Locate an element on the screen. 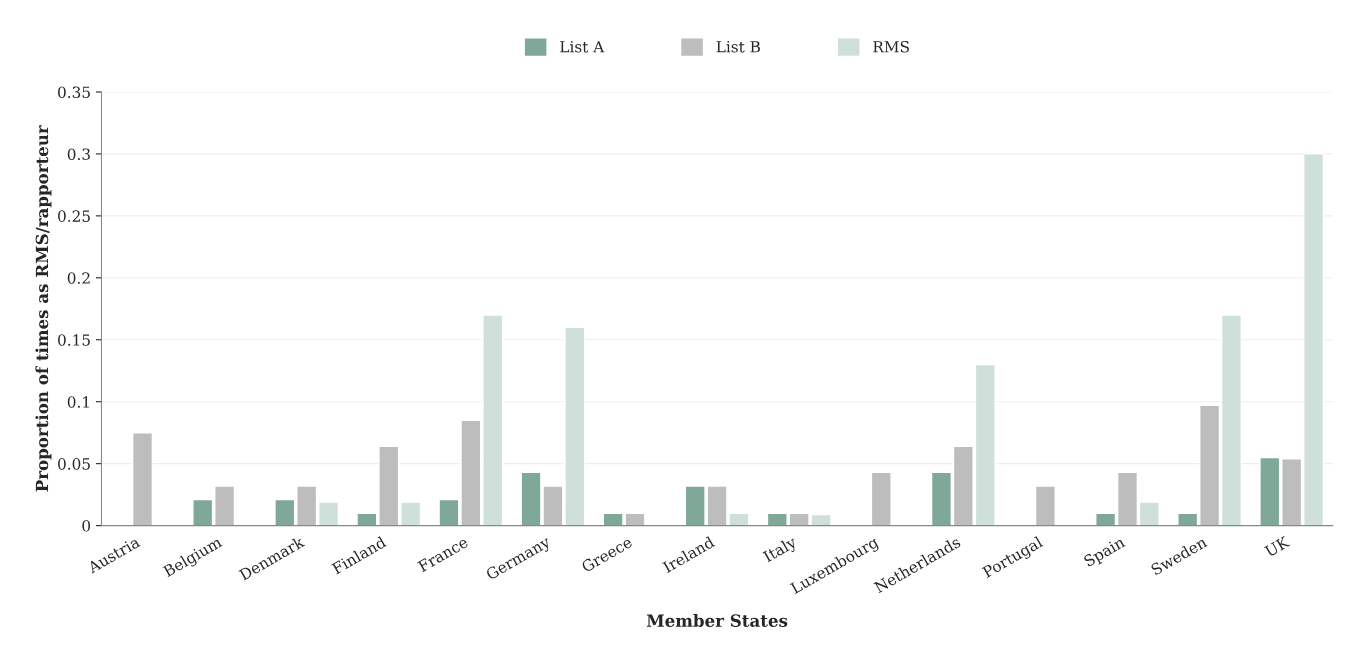  legend-label: List B is located at coordinates (738, 47).